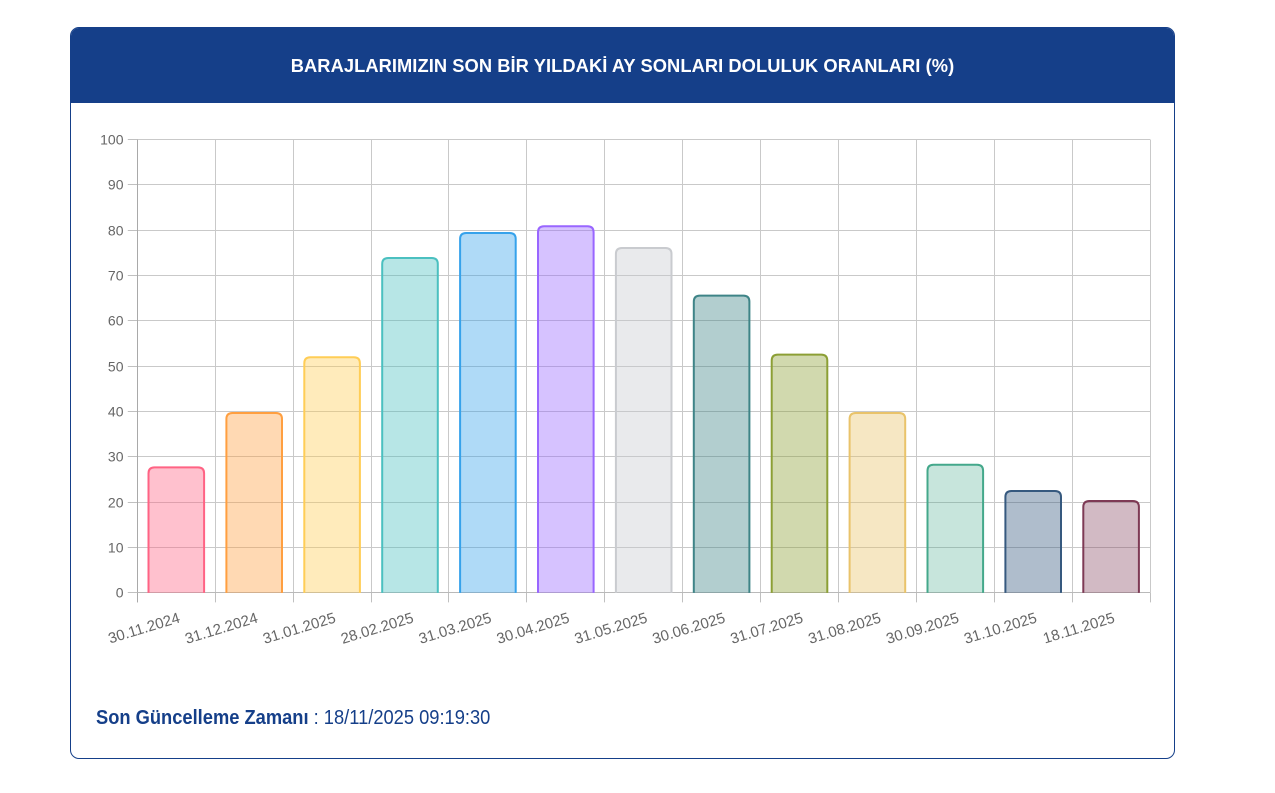 This screenshot has width=1275, height=793. What do you see at coordinates (120, 593) in the screenshot?
I see `svg-text: 0` at bounding box center [120, 593].